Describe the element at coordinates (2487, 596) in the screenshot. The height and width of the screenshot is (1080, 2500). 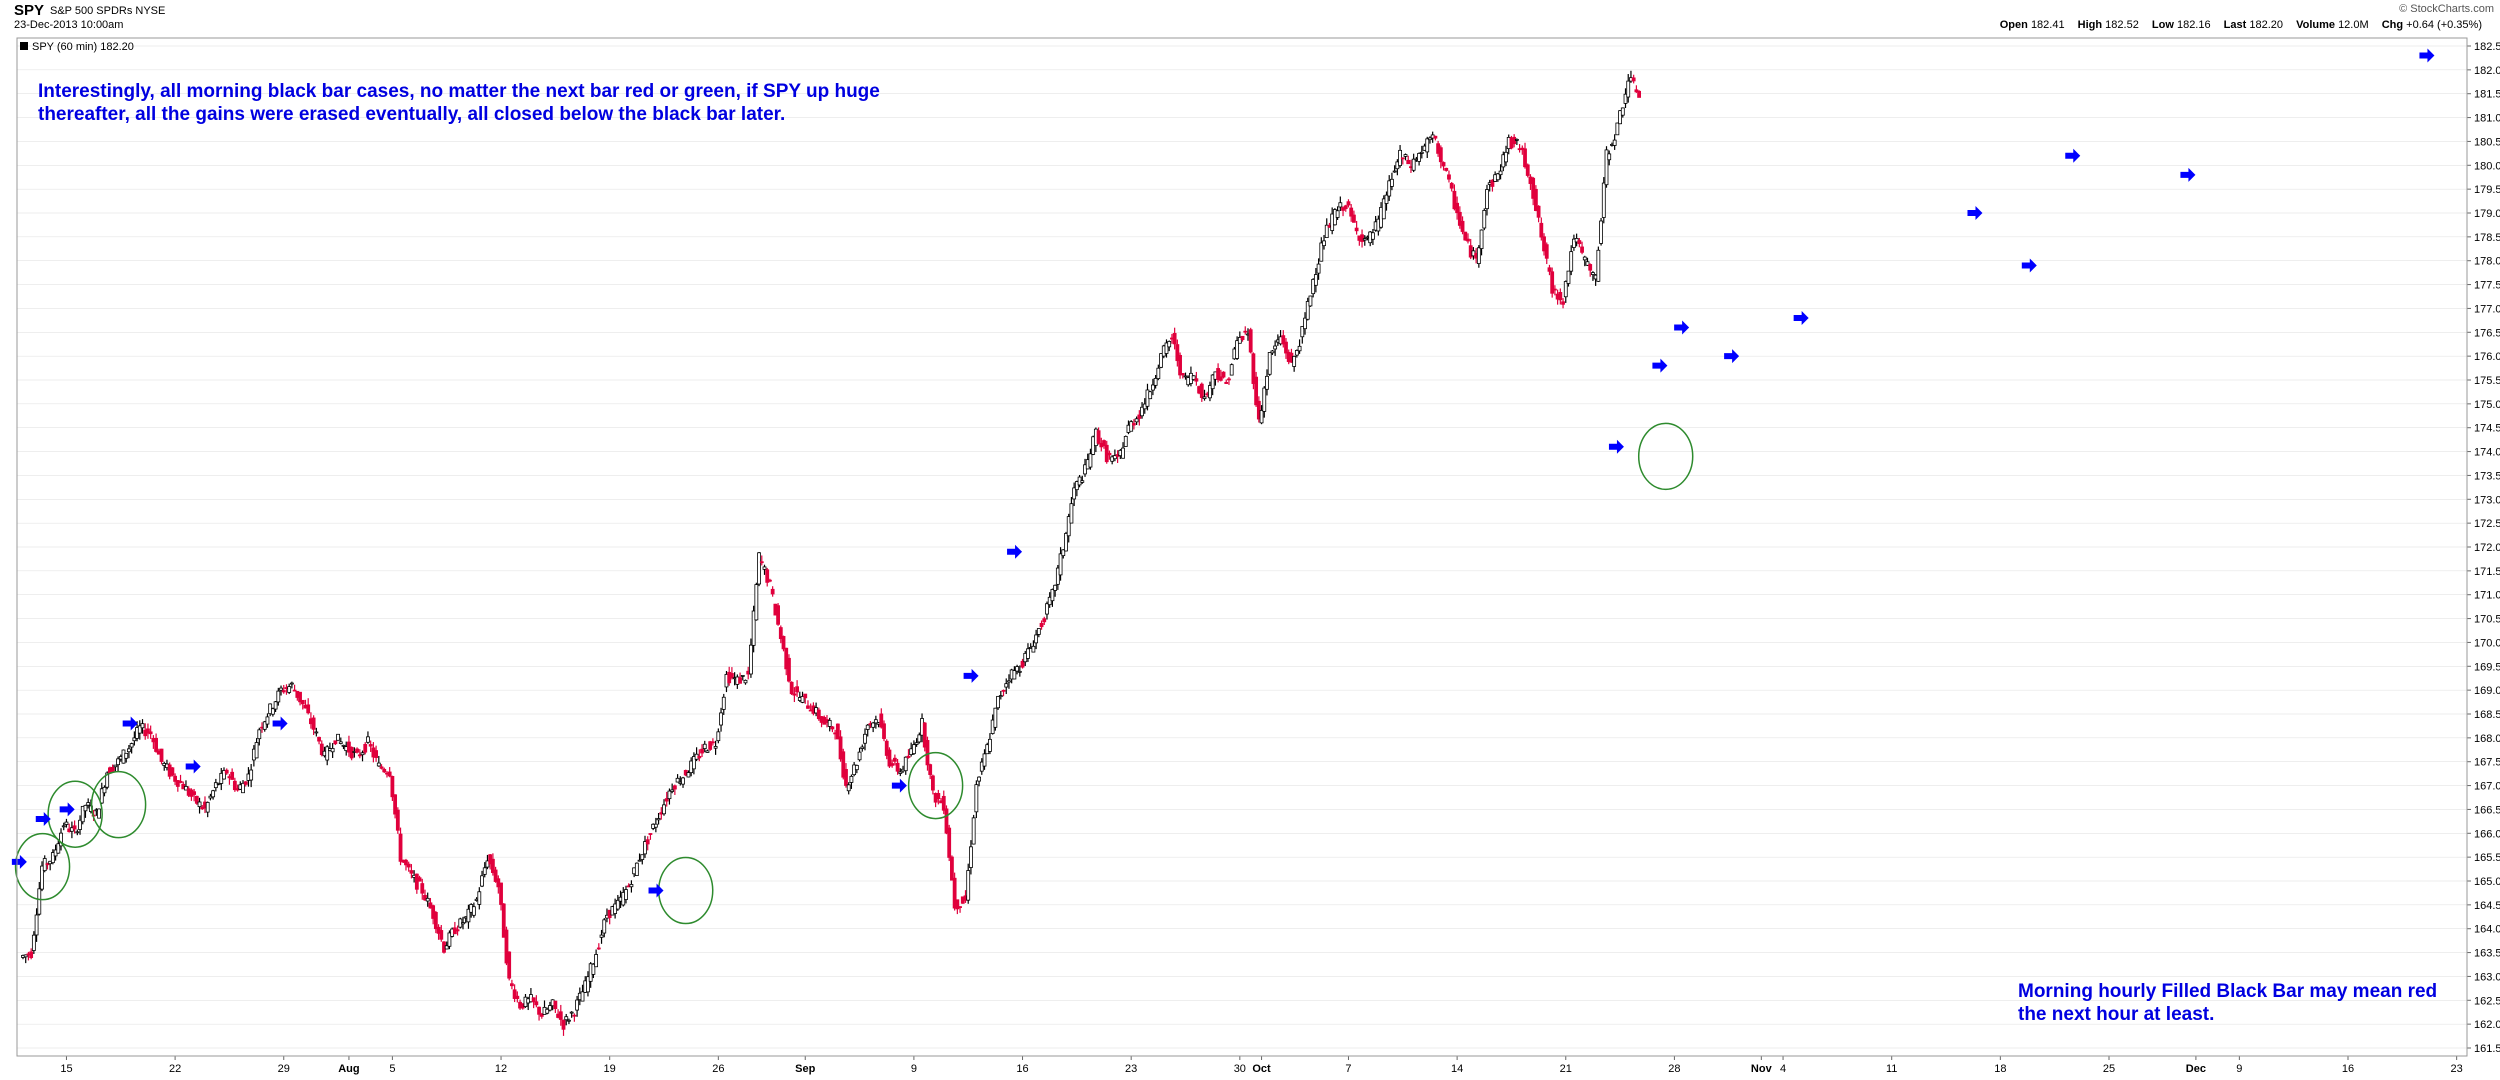
I see `y-tick-label: 171.0` at that location.